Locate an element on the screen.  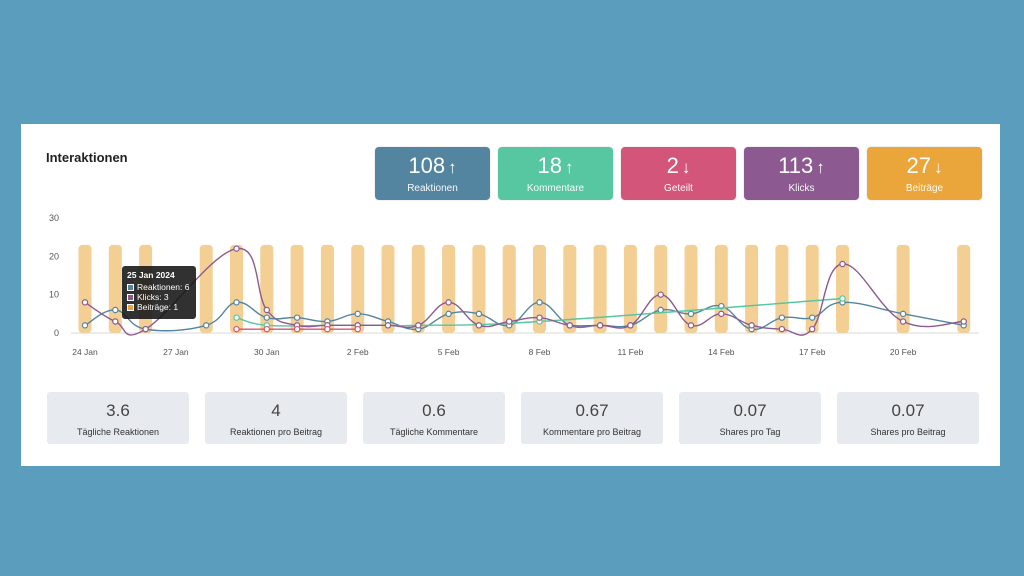
x-tick-label: 30 Jan is located at coordinates (267, 352).